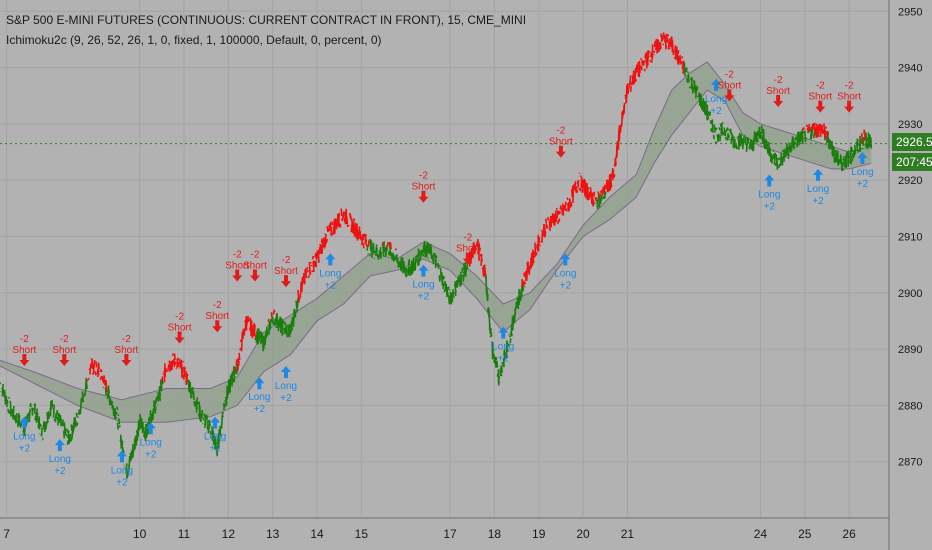  What do you see at coordinates (423, 187) in the screenshot?
I see `short-label: Short` at bounding box center [423, 187].